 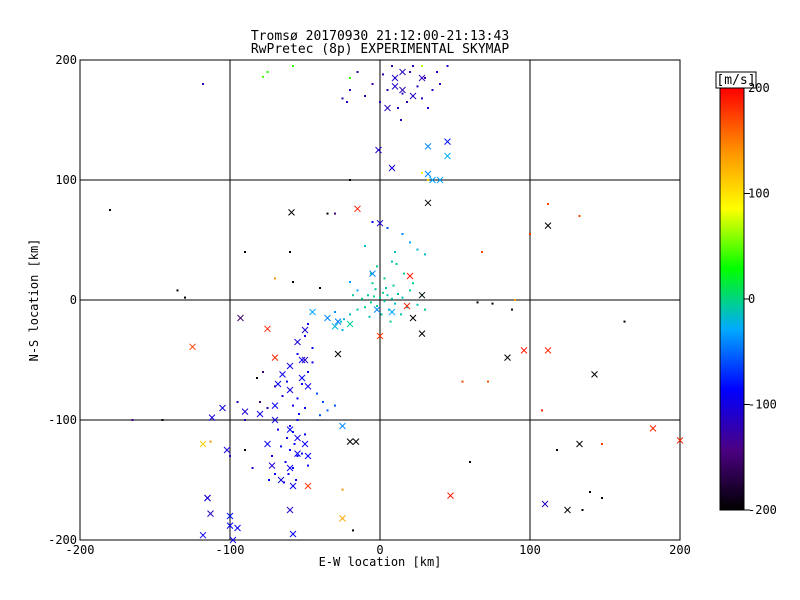 I want to click on colorbar-tick-label: 200, so click(x=759, y=88).